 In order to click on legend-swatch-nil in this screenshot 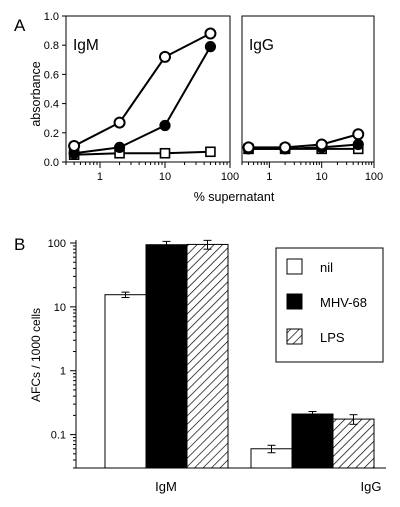, I will do `click(294, 266)`.